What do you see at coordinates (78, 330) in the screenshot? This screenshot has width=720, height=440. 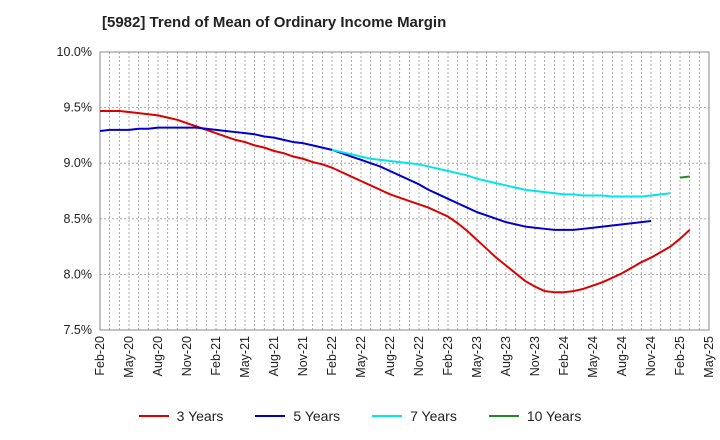 I see `y-tick-label: 7.5%` at bounding box center [78, 330].